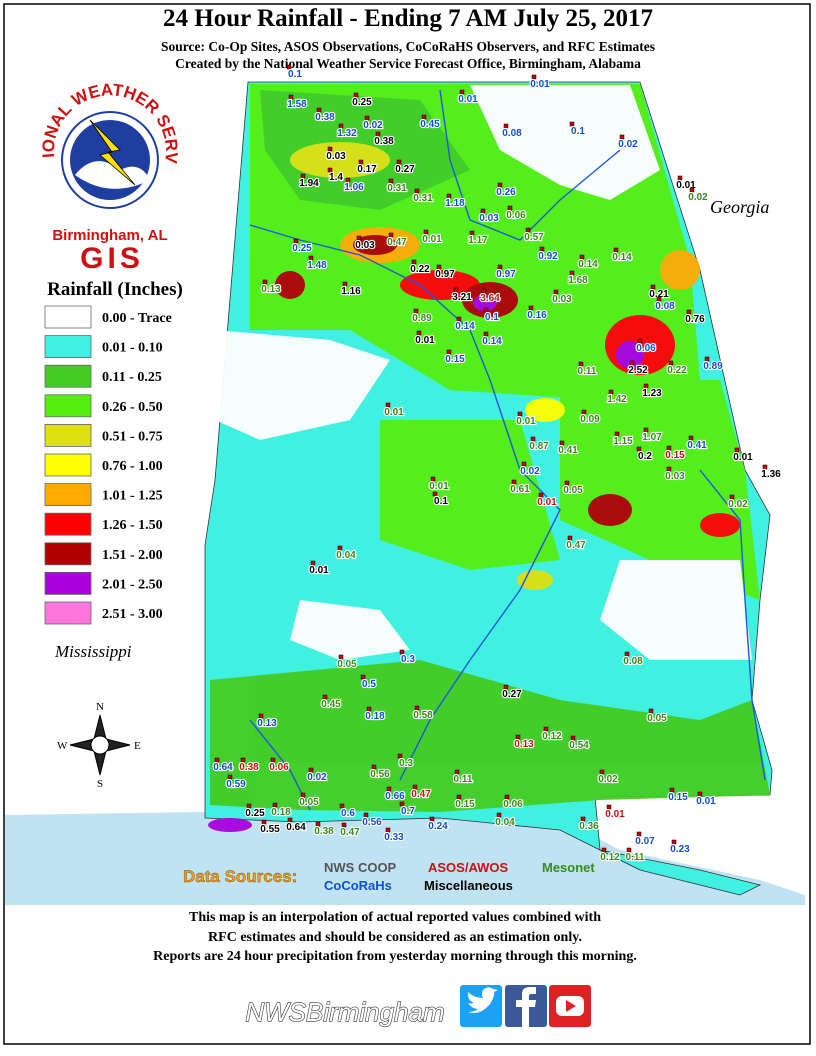 This screenshot has width=816, height=1056. What do you see at coordinates (384, 141) in the screenshot?
I see `station-reading: 0.38` at bounding box center [384, 141].